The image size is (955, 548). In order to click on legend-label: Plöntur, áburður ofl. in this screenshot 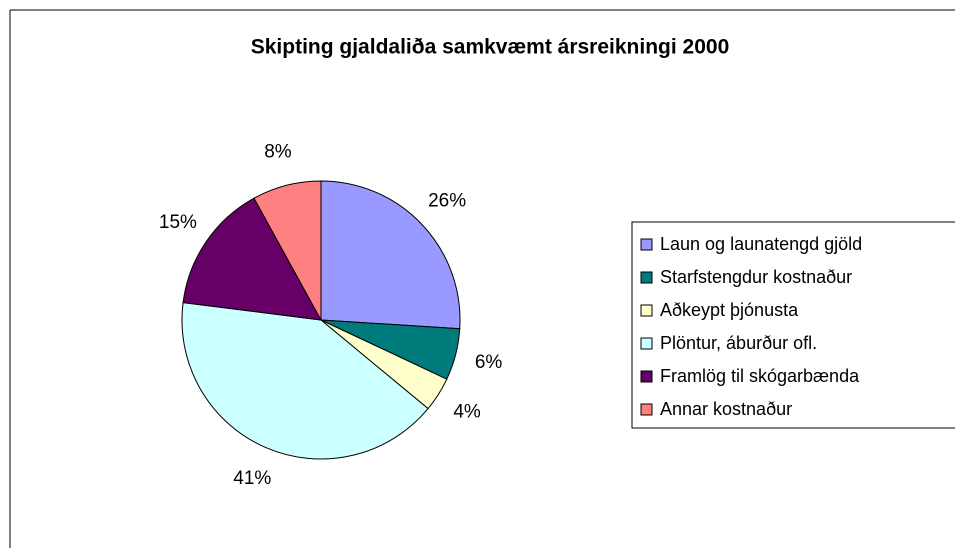, I will do `click(738, 343)`.